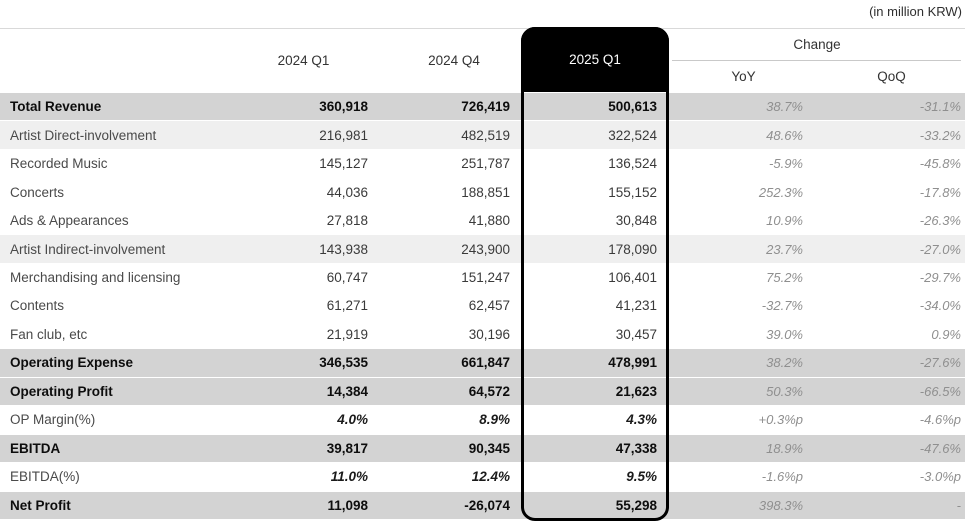 Image resolution: width=965 pixels, height=531 pixels. What do you see at coordinates (485, 278) in the screenshot?
I see `cell-2024-q4: 151,247` at bounding box center [485, 278].